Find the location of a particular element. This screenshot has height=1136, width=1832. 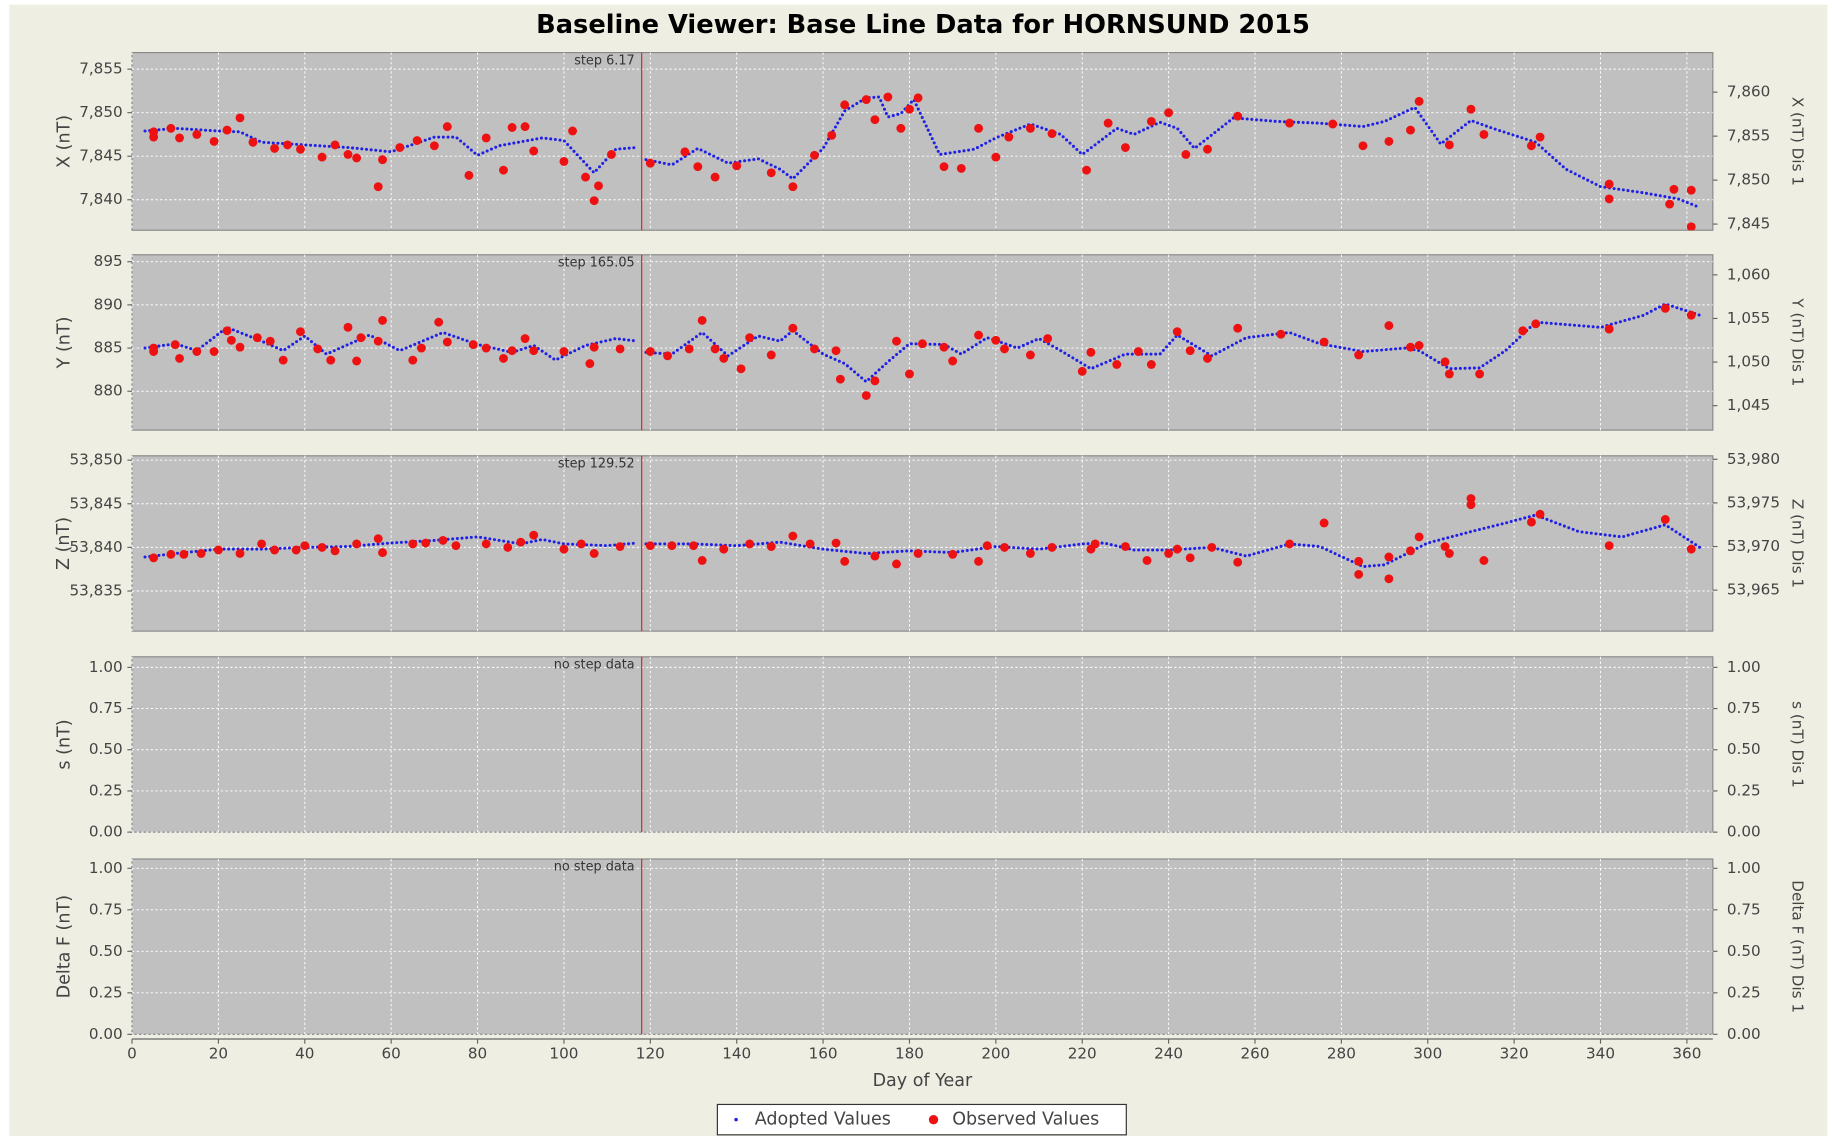

y2-tick-label: 0.50 is located at coordinates (1744, 749).